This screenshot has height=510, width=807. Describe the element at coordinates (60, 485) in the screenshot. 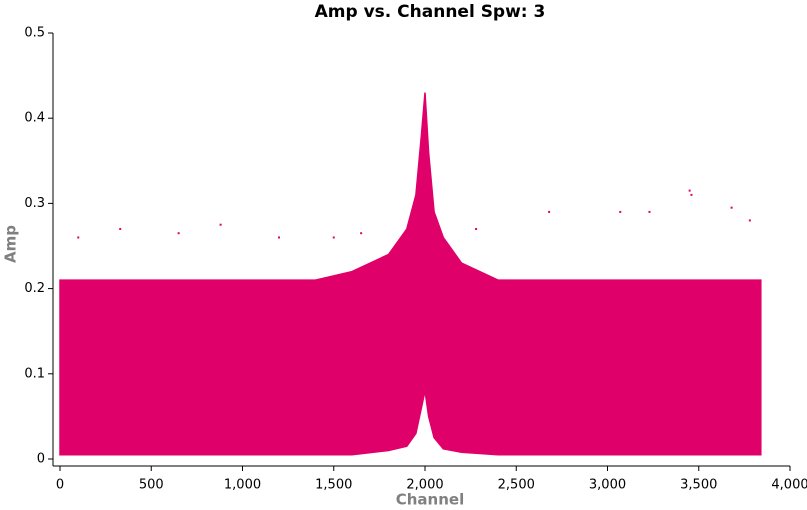

I see `x-tick-label: 0` at that location.